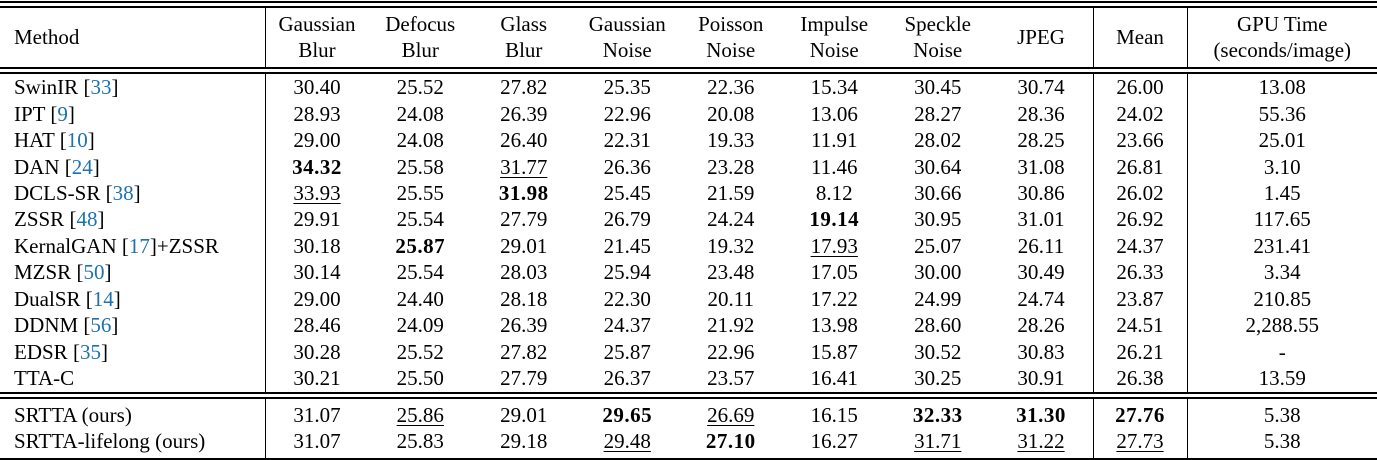 The width and height of the screenshot is (1377, 460). Describe the element at coordinates (133, 352) in the screenshot. I see `method-cell: EDSR [35]` at that location.